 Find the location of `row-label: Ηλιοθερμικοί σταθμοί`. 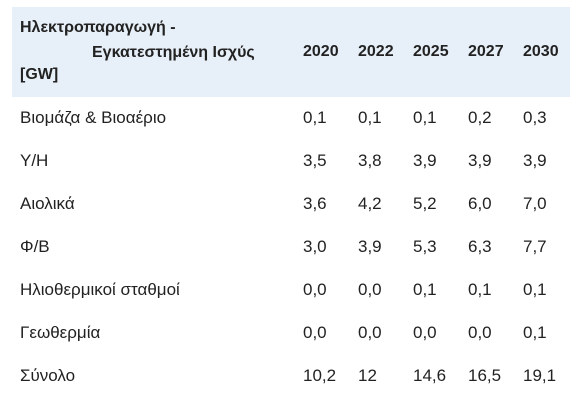

row-label: Ηλιοθερμικοί σταθμοί is located at coordinates (100, 289).